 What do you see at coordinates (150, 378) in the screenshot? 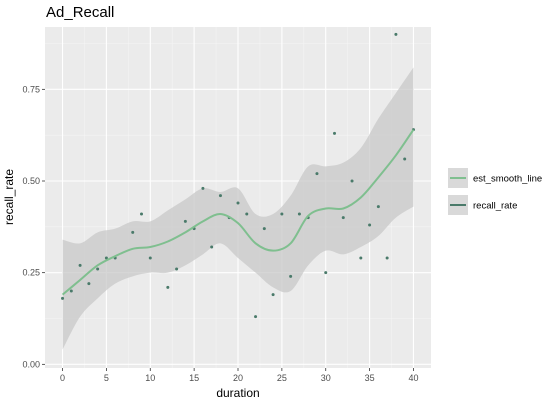
I see `x-tick-label: 10` at bounding box center [150, 378].